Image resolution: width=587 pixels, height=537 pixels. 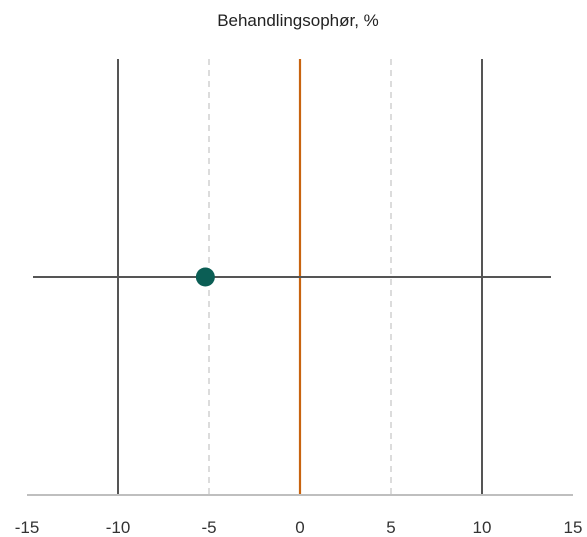 What do you see at coordinates (482, 527) in the screenshot?
I see `x-tick-label: 10` at bounding box center [482, 527].